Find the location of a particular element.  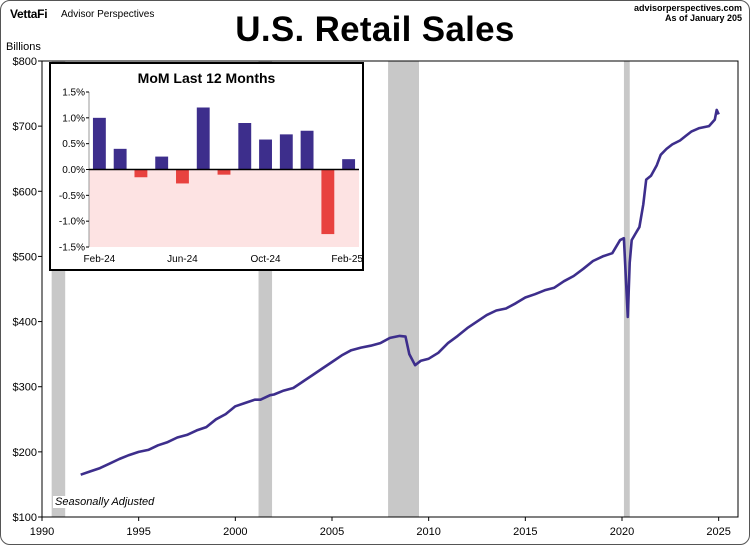

x-tick-label-0: 1990 is located at coordinates (42, 532).